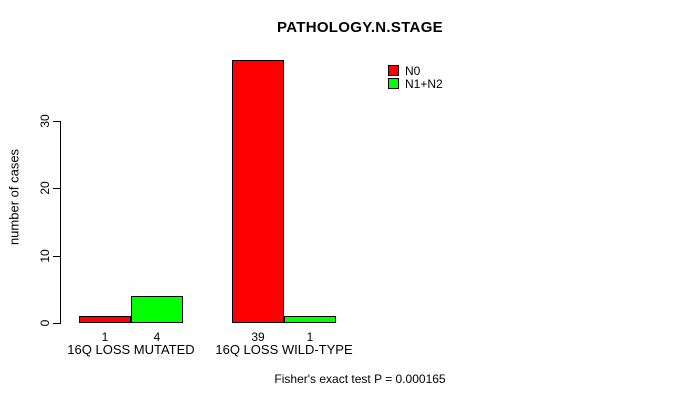 This screenshot has height=400, width=690. I want to click on legend-row: N1+N2, so click(415, 83).